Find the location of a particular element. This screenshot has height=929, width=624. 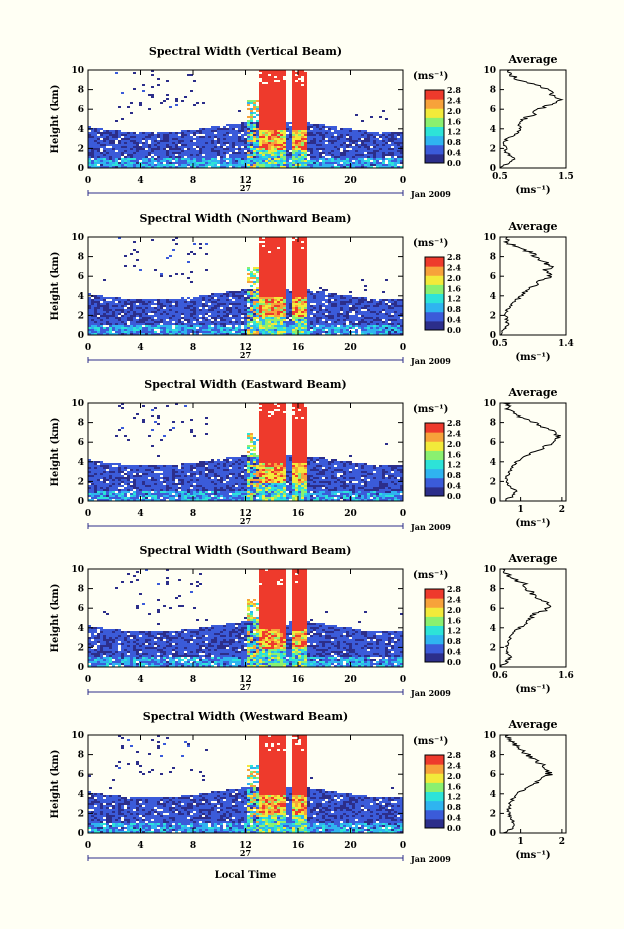

panel-title: Spectral Width (Southward Beam) is located at coordinates (245, 550).